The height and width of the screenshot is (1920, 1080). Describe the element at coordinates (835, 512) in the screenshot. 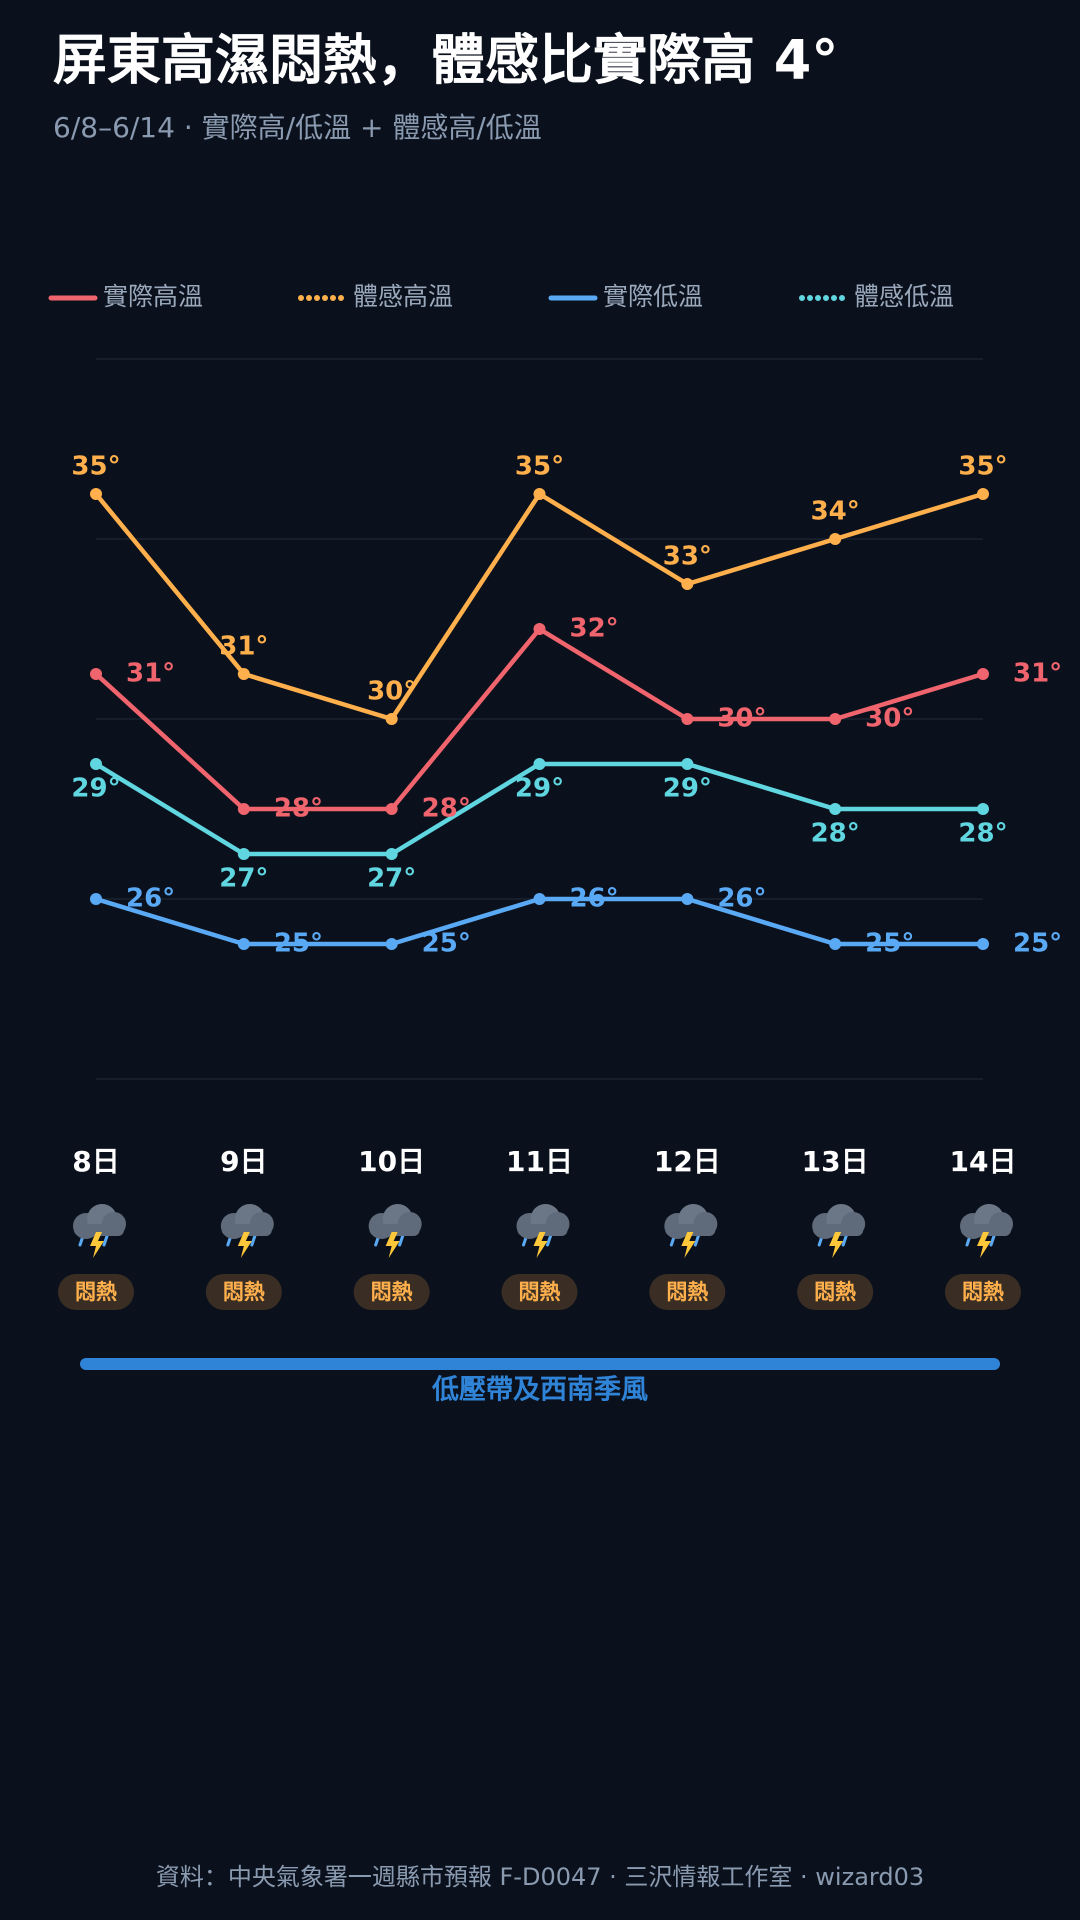

I see `value-label: 34°` at that location.